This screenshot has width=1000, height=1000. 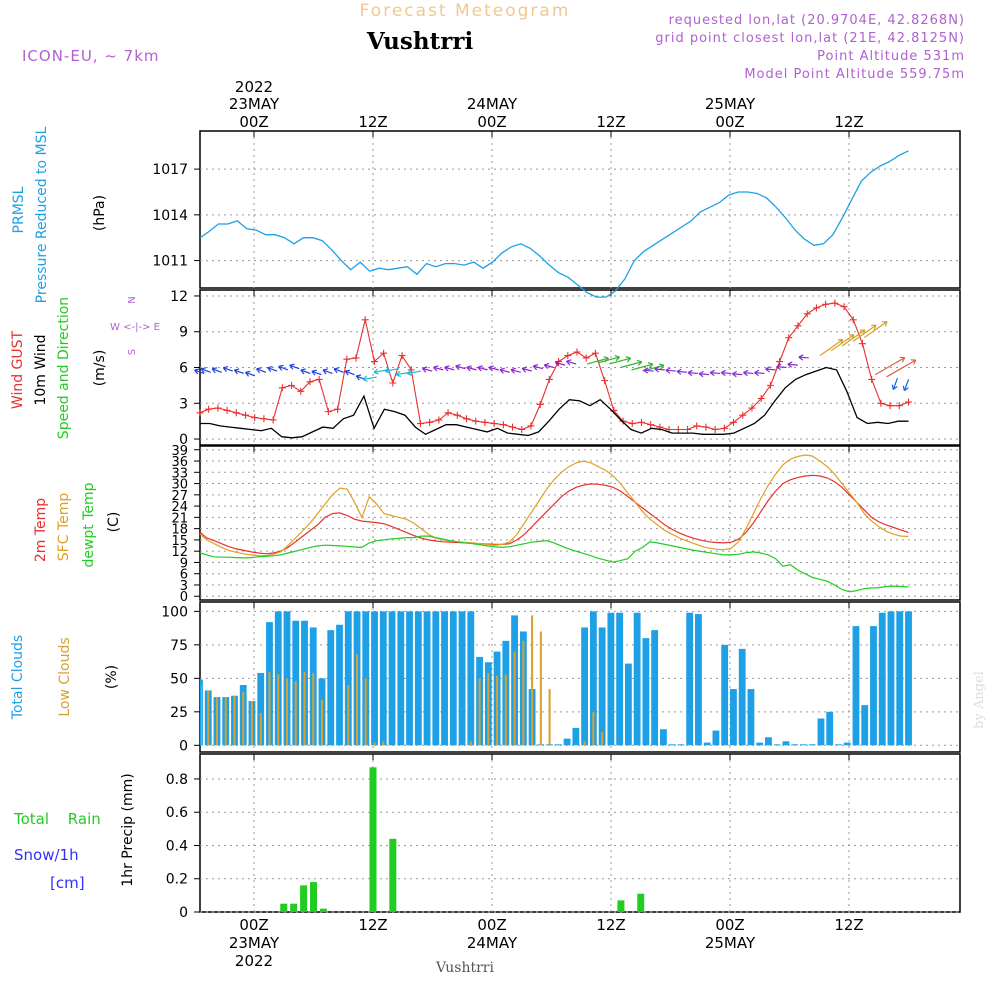 What do you see at coordinates (183, 746) in the screenshot?
I see `ytick-label-clouds: 0` at bounding box center [183, 746].